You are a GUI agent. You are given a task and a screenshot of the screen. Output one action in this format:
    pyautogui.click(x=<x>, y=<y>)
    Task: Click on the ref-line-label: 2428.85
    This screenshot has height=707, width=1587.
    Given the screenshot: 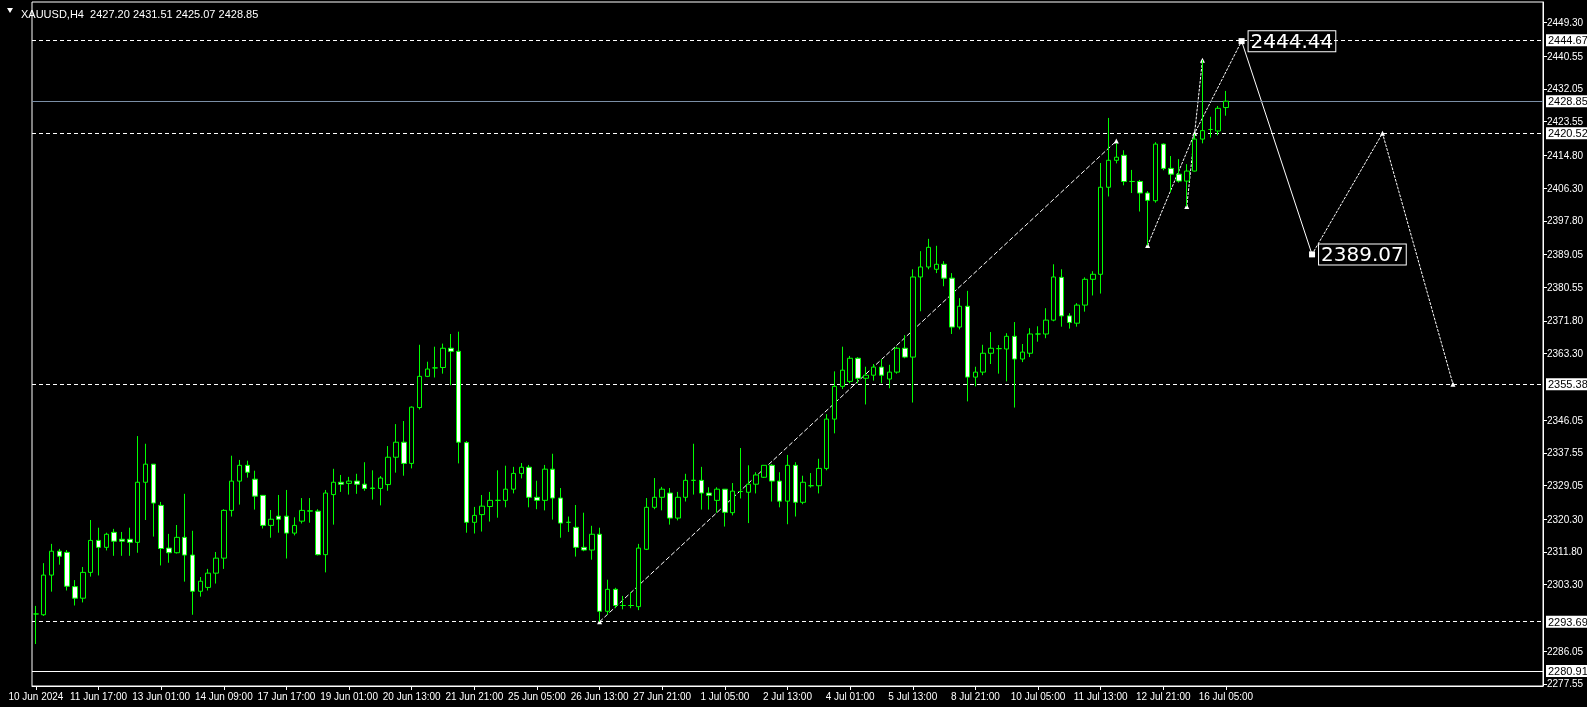 What is the action you would take?
    pyautogui.click(x=1567, y=101)
    